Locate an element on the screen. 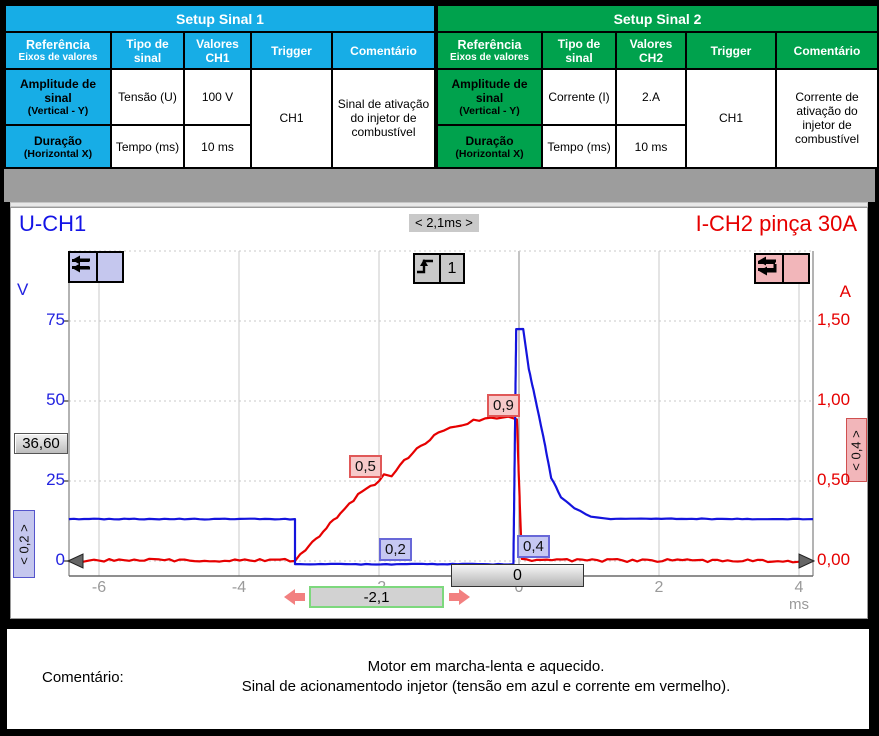 This screenshot has height=736, width=879. ch2-scale-value: < 0,4 > is located at coordinates (857, 450).